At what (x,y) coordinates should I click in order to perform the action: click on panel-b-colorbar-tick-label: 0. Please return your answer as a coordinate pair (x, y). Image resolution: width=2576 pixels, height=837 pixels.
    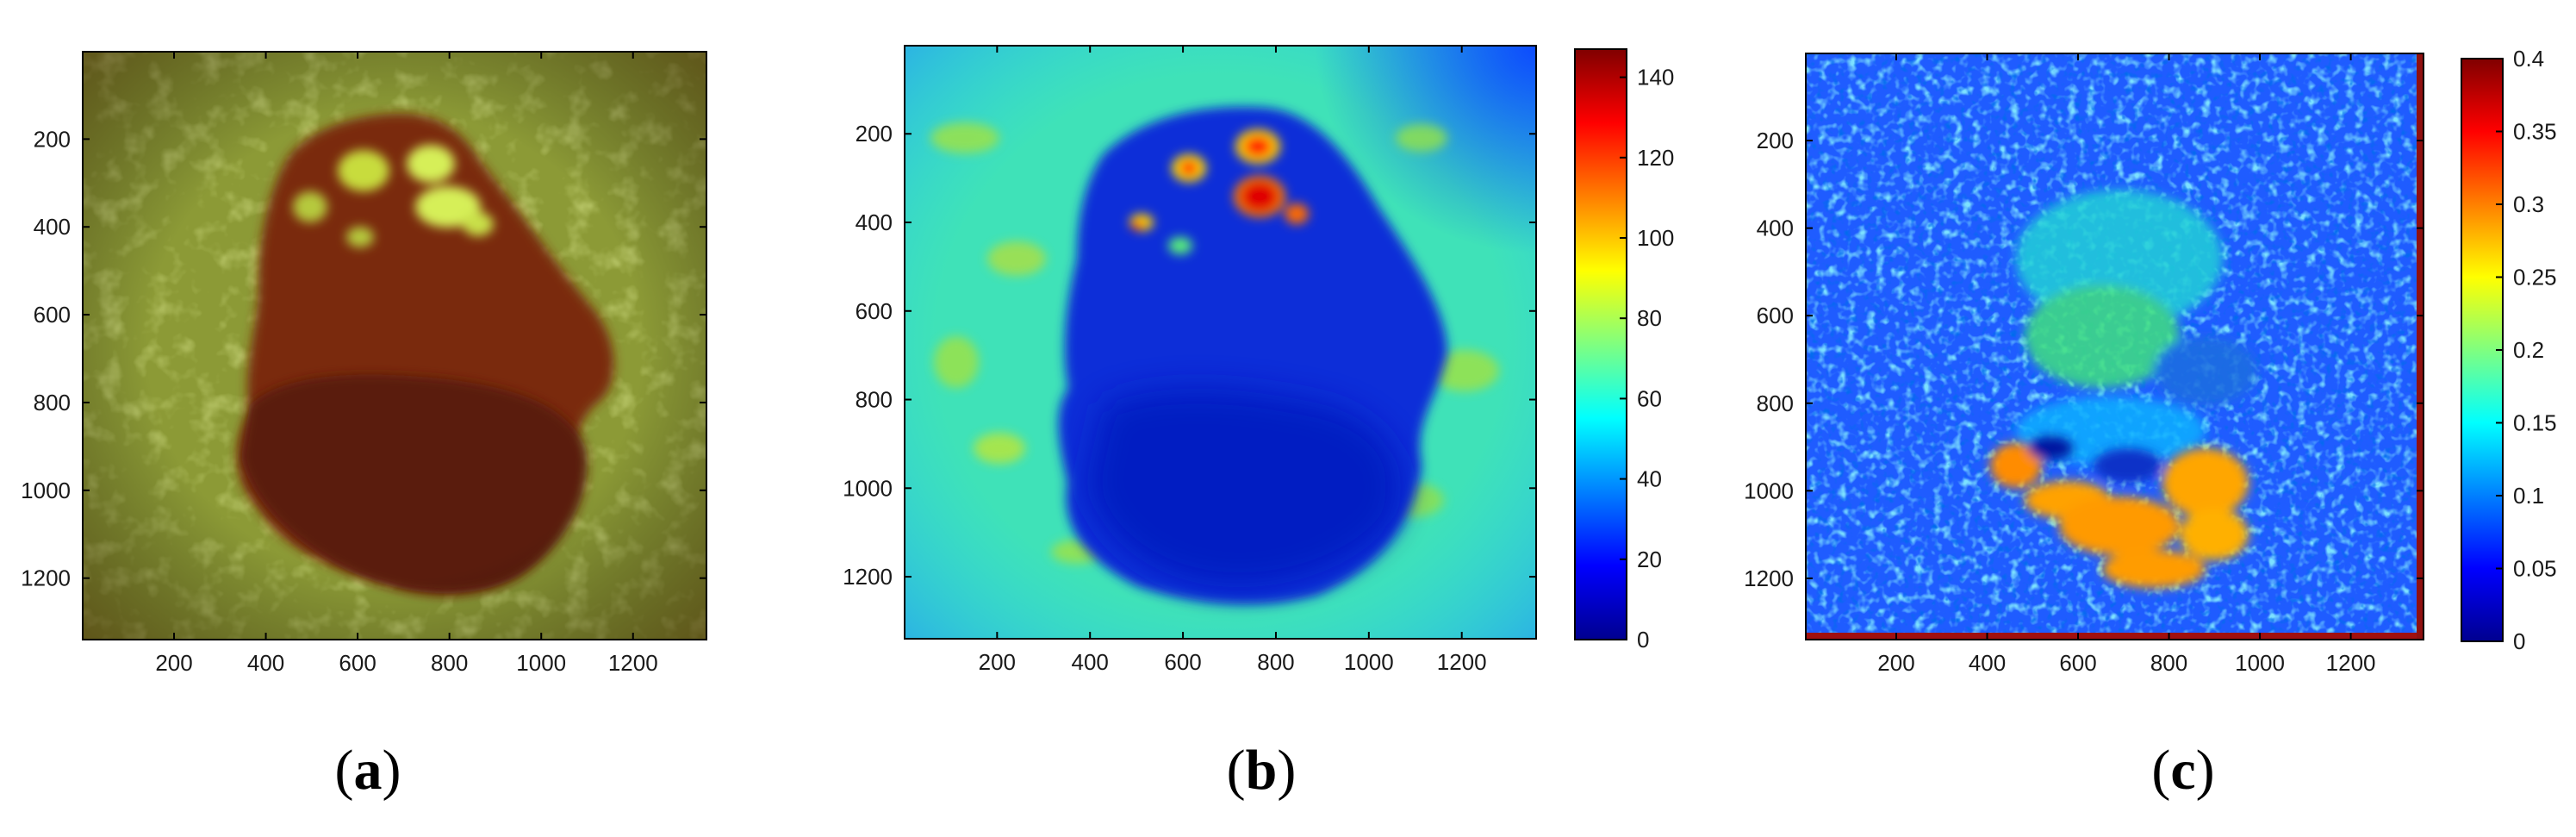
    Looking at the image, I should click on (1643, 640).